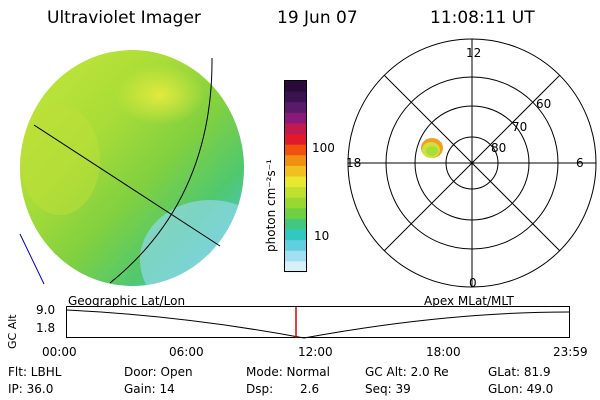 The width and height of the screenshot is (600, 400). What do you see at coordinates (260, 389) in the screenshot?
I see `status-dsp-label: Dsp:` at bounding box center [260, 389].